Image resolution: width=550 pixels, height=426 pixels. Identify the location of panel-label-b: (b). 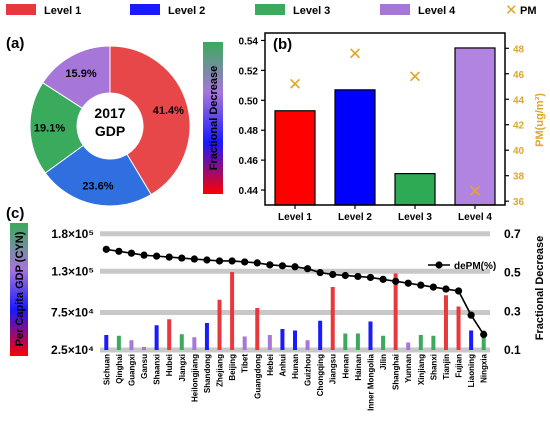
(282, 44).